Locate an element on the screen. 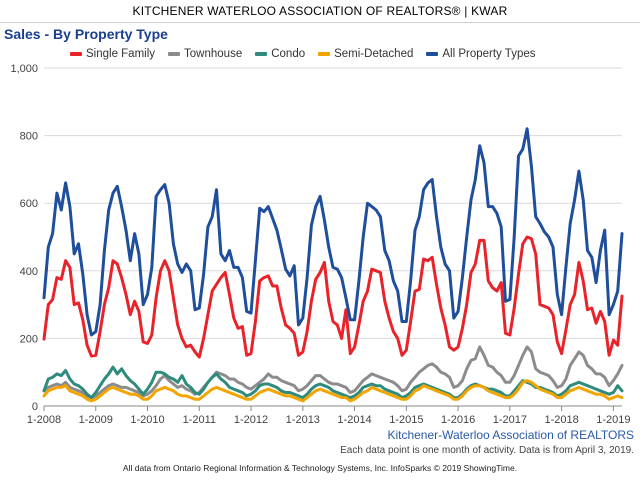 The image size is (640, 480). y-tick-label: 400 is located at coordinates (29, 272).